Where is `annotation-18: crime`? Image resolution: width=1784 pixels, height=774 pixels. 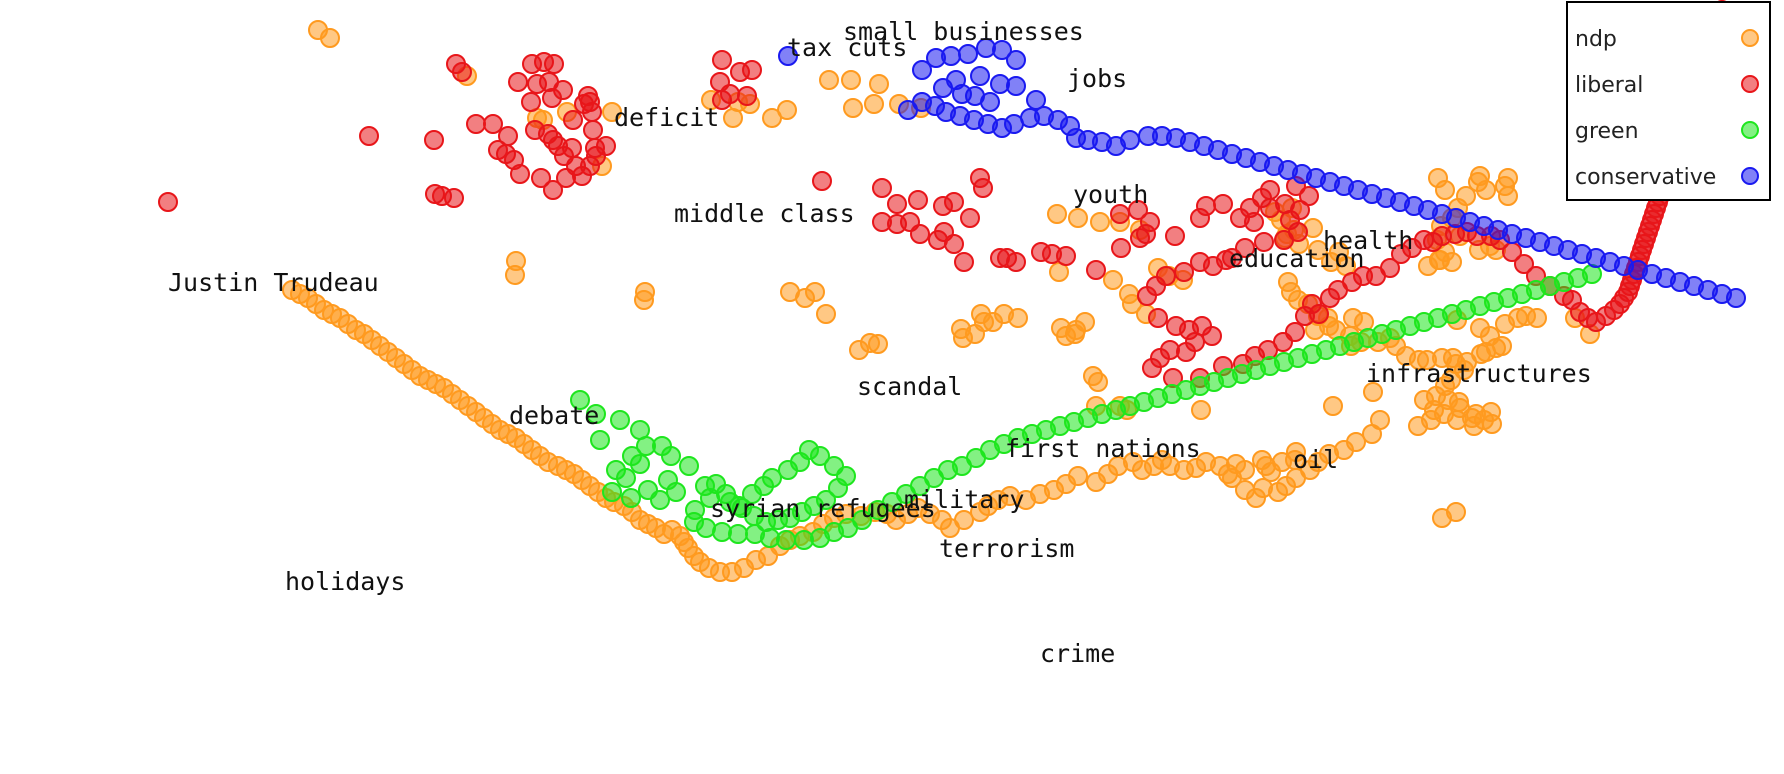 annotation-18: crime is located at coordinates (1077, 653).